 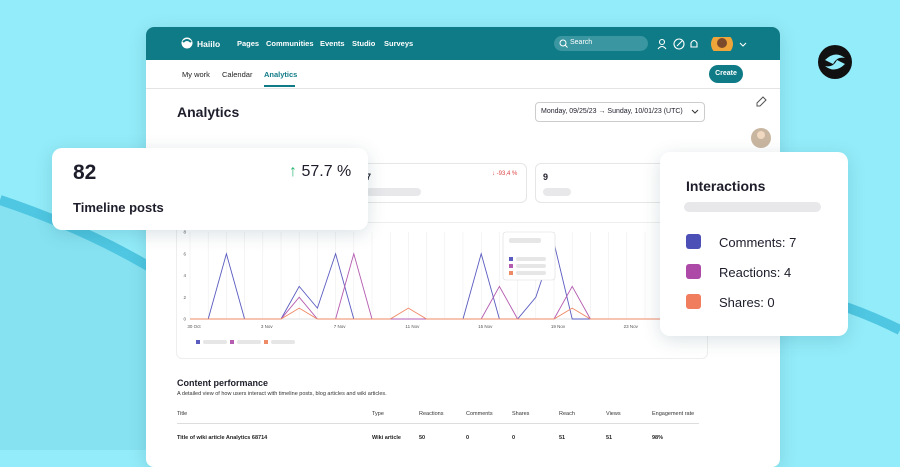 I want to click on legend-label: Shares: 0, so click(x=747, y=302).